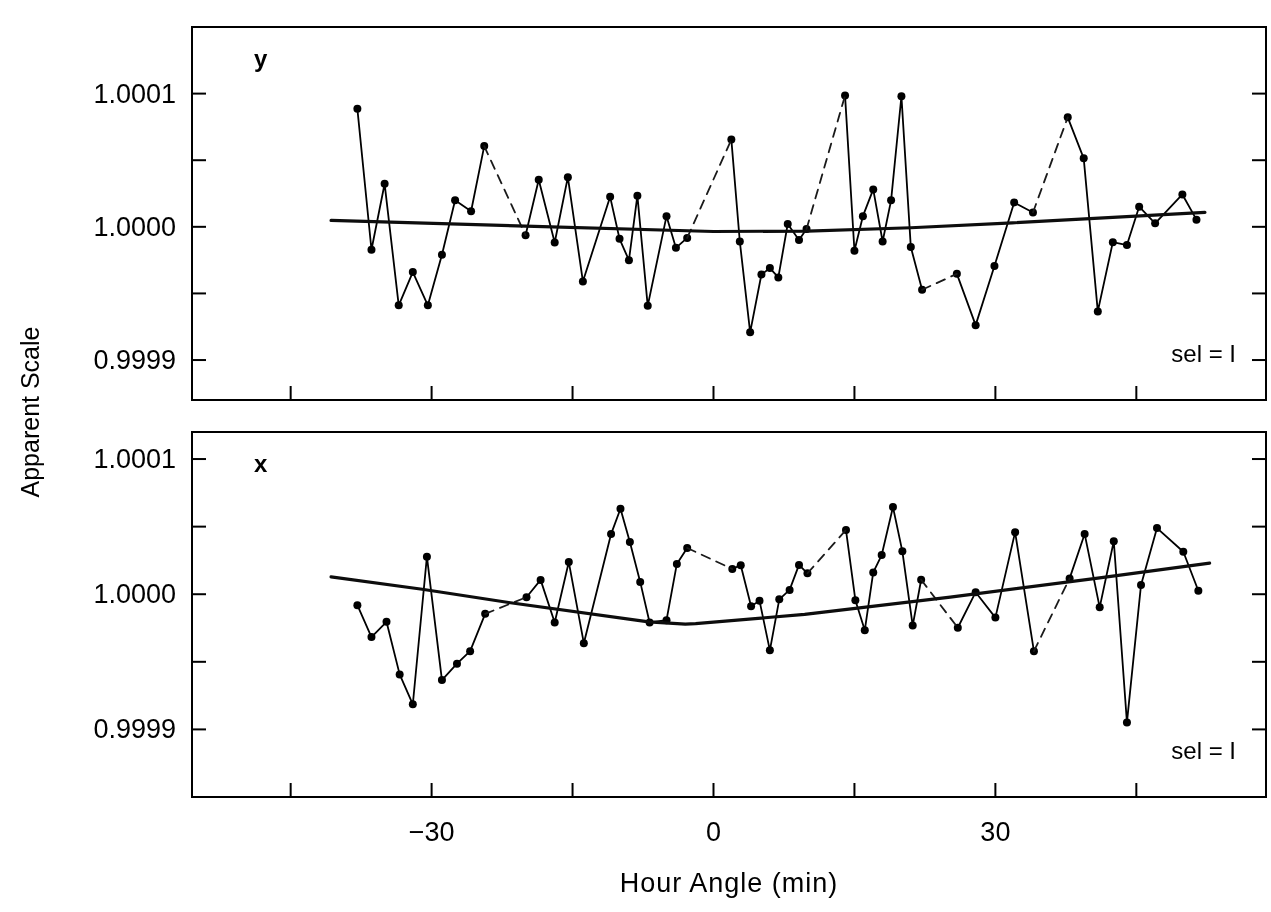 The height and width of the screenshot is (912, 1271). I want to click on x-tick-label: −30, so click(431, 832).